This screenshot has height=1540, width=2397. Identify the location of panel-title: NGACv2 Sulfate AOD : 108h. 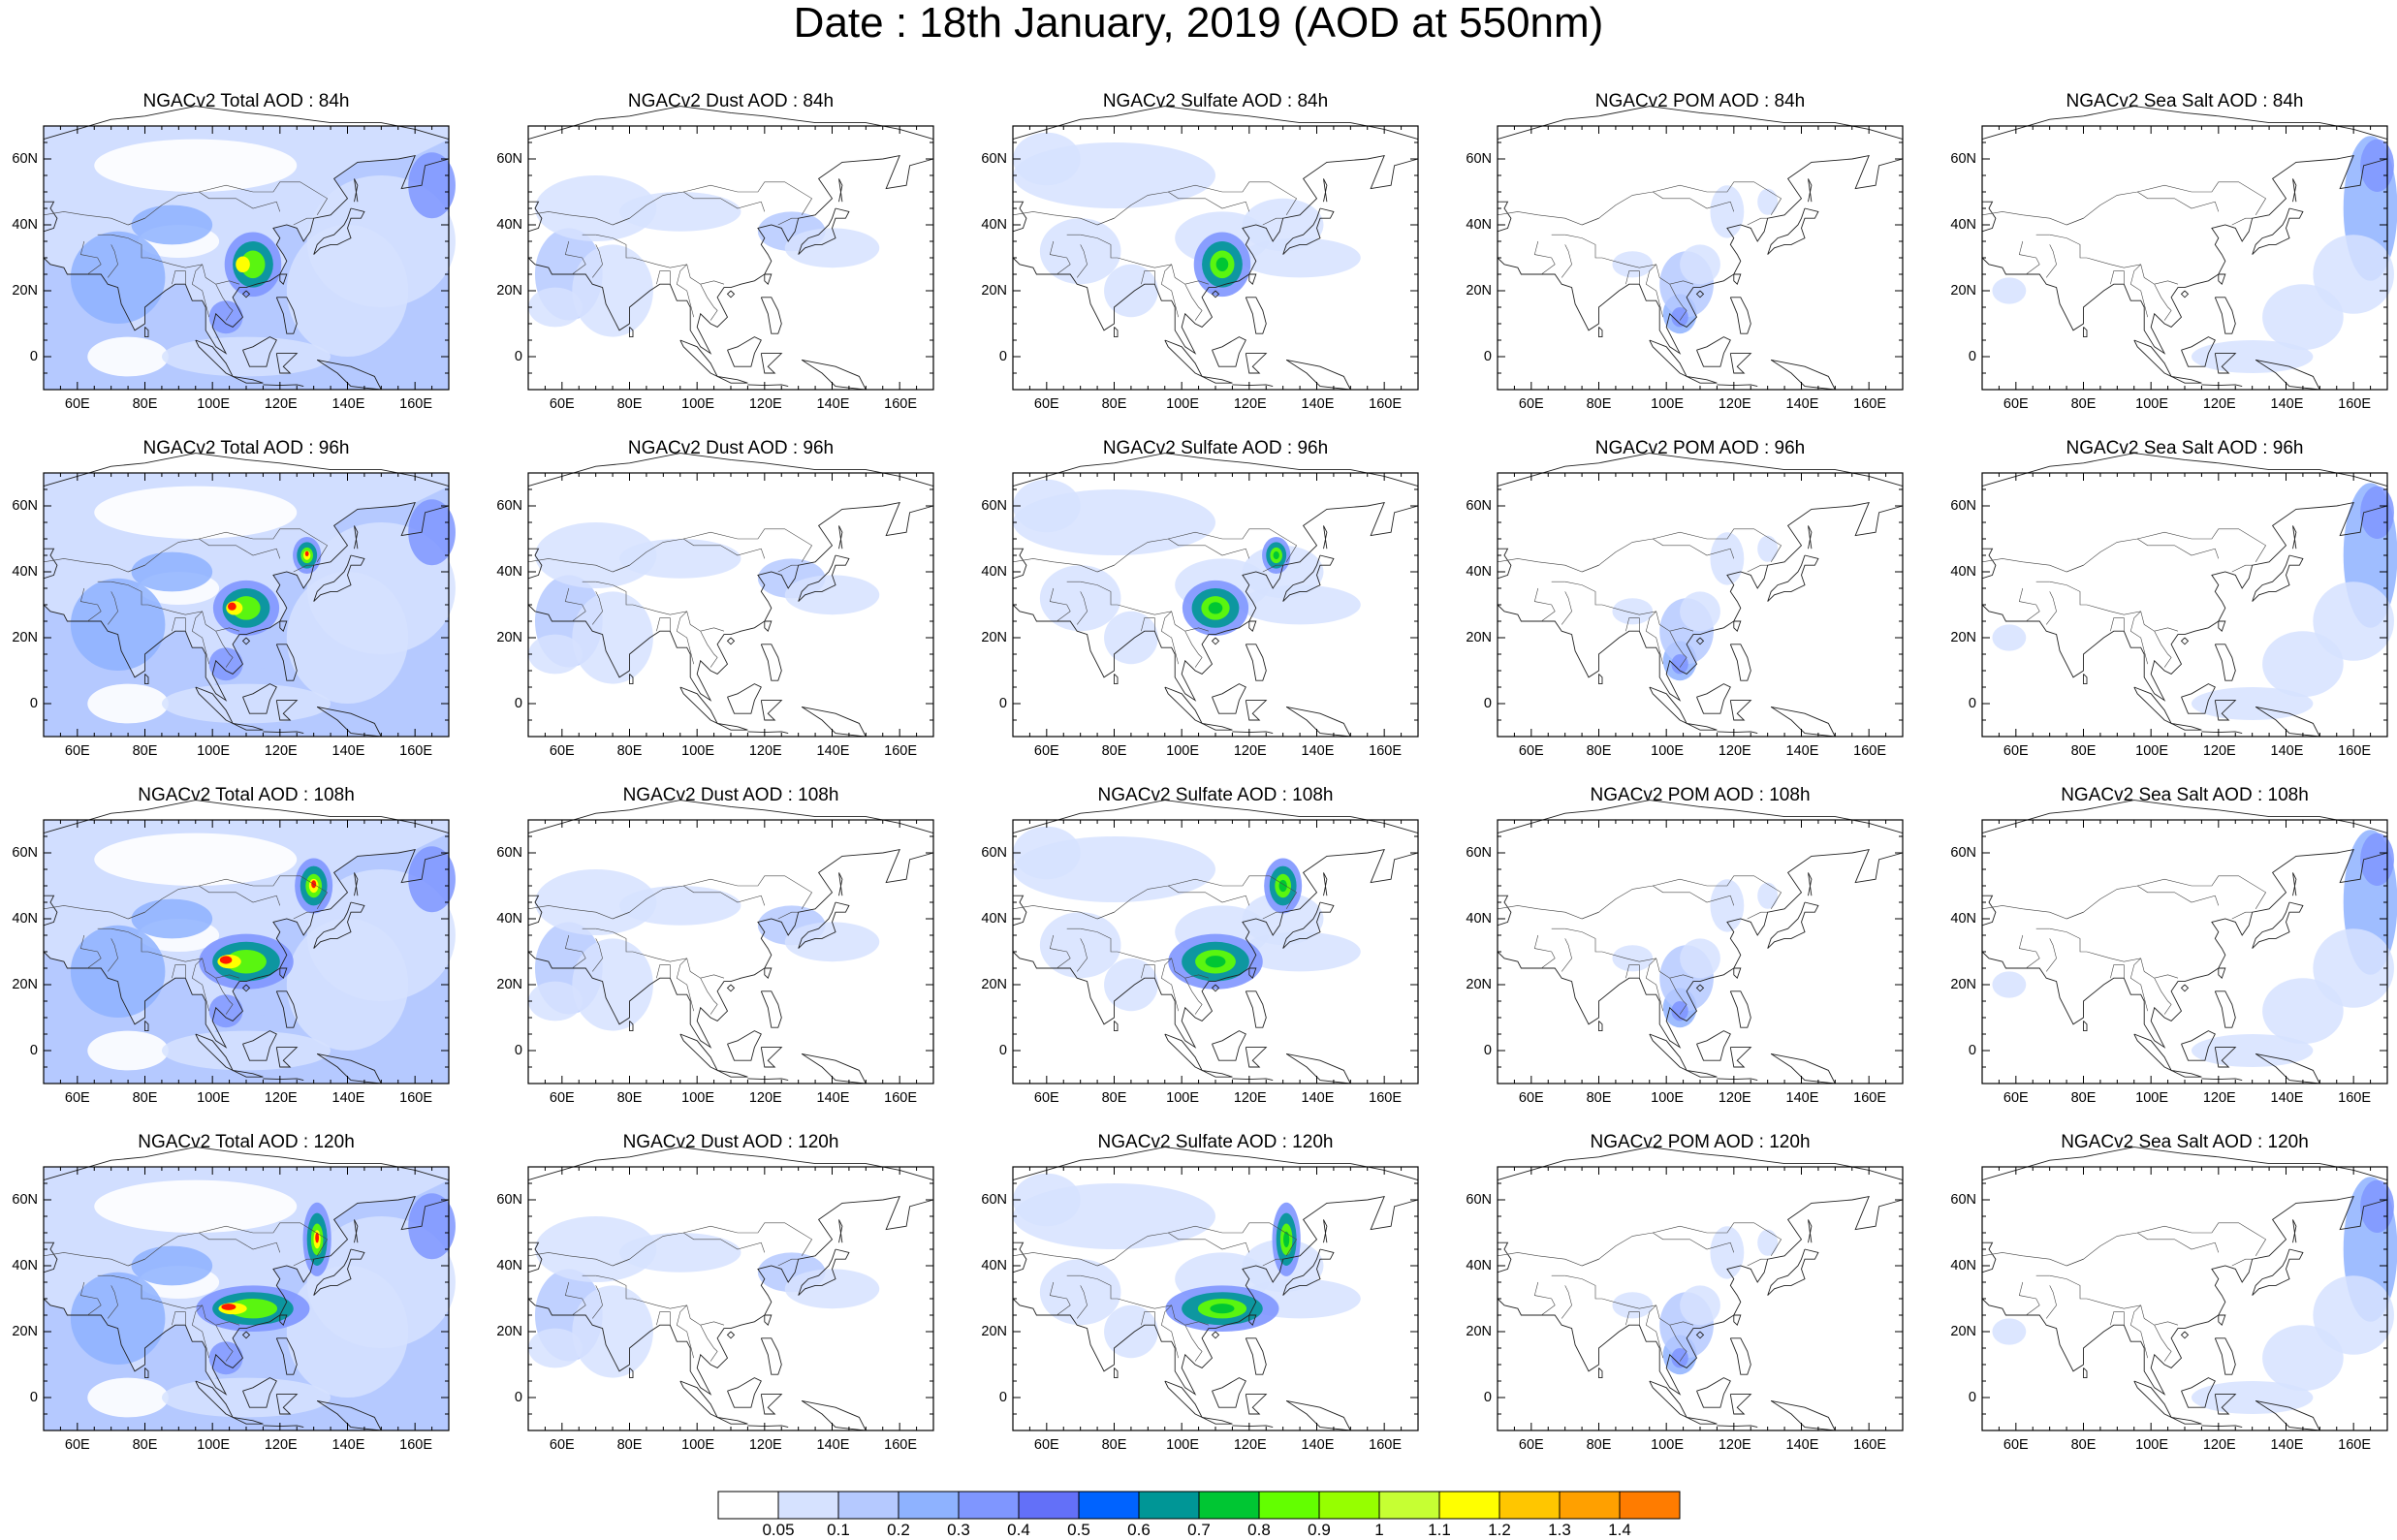
(1215, 795).